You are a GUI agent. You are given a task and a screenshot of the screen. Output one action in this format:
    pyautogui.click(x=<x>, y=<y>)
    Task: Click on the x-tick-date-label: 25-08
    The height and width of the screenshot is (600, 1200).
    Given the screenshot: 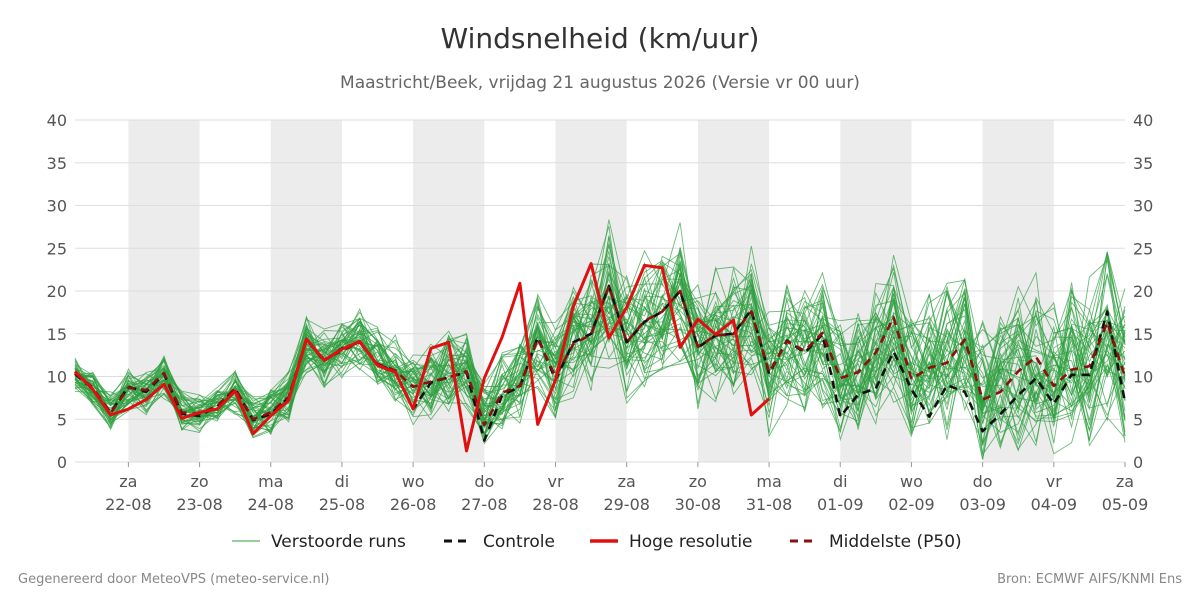 What is the action you would take?
    pyautogui.click(x=342, y=504)
    